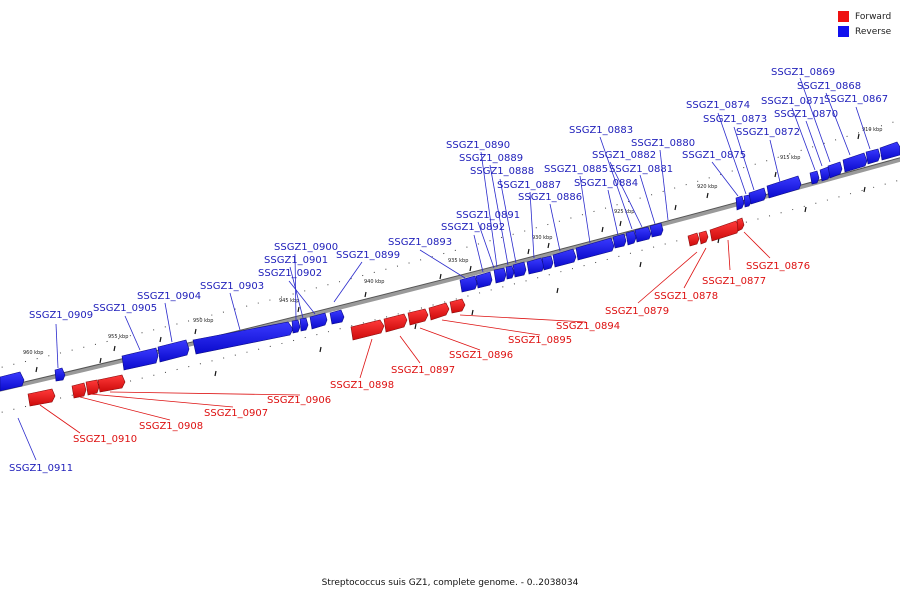 This screenshot has height=600, width=900. What do you see at coordinates (140, 359) in the screenshot?
I see `gene-0905-block` at bounding box center [140, 359].